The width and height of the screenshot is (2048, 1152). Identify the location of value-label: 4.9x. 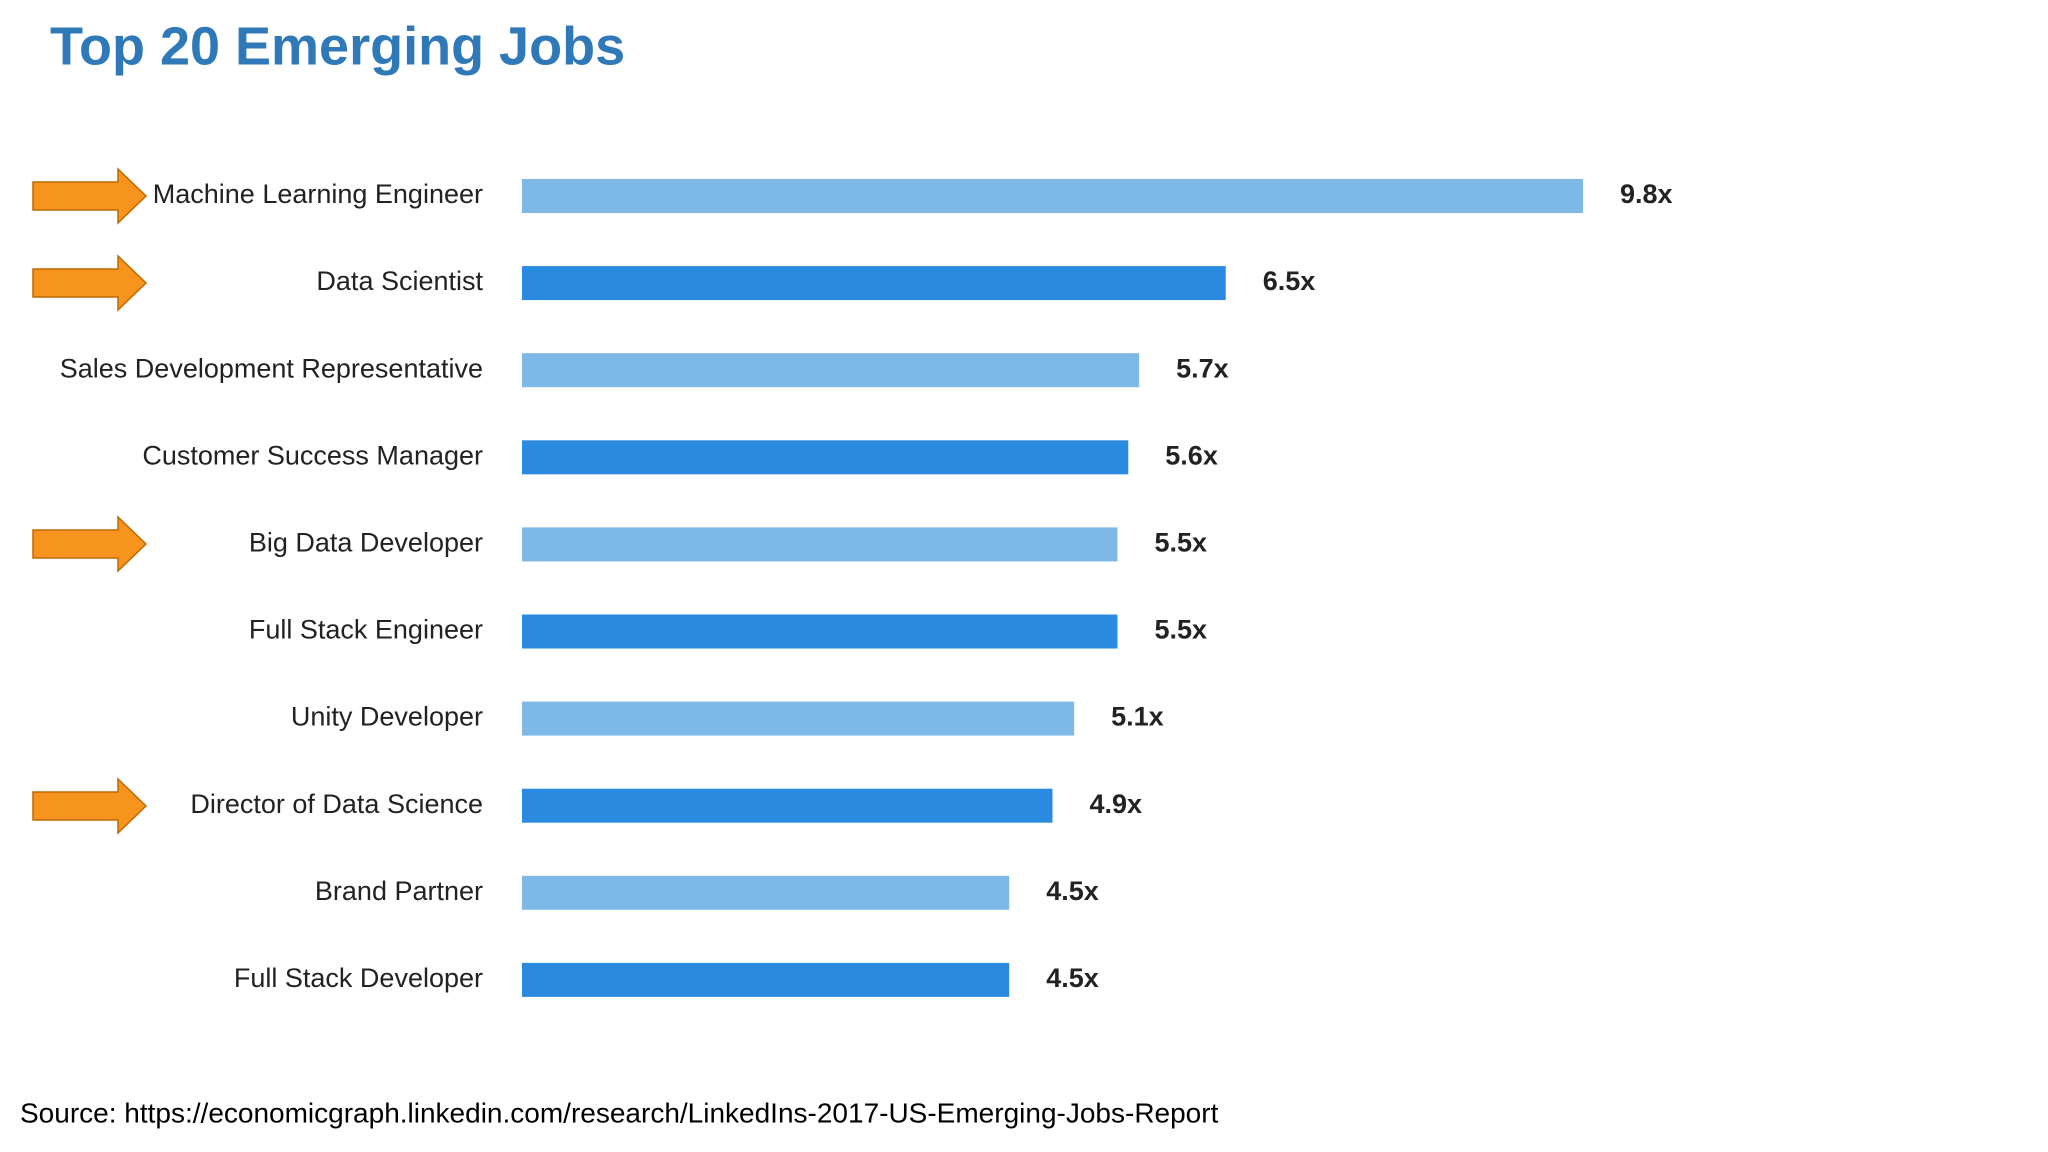
(1116, 804).